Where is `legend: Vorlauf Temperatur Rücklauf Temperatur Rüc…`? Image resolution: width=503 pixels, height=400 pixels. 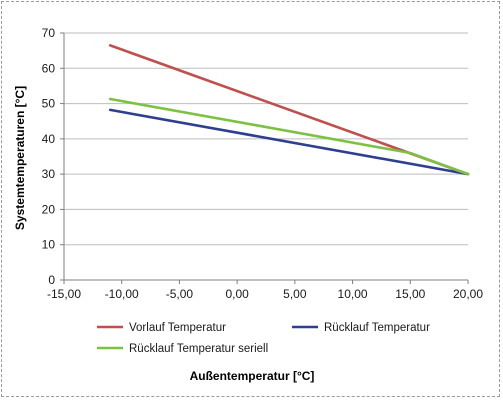
legend: Vorlauf Temperatur Rücklauf Temperatur Rüc… is located at coordinates (263, 338).